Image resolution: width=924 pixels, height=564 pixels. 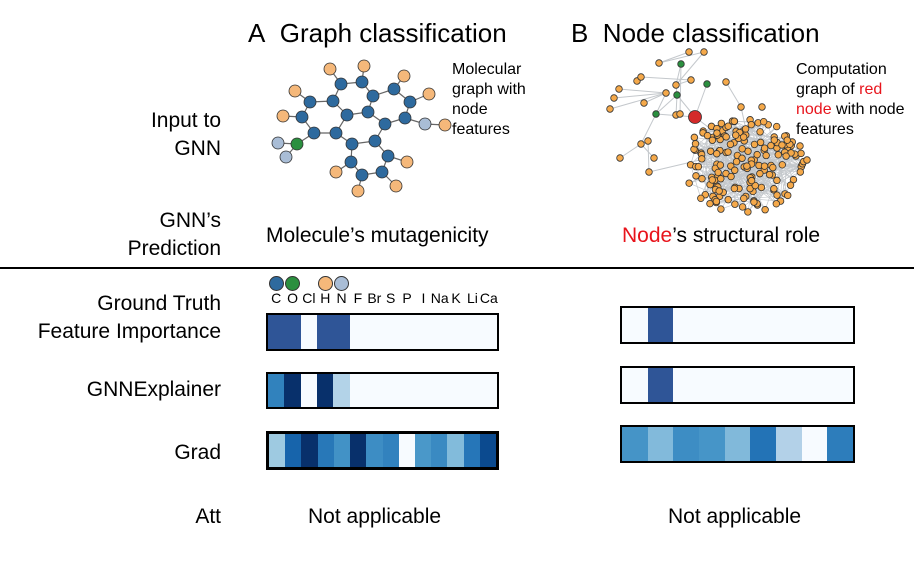 I want to click on panel-b-title: B Node classification, so click(x=695, y=33).